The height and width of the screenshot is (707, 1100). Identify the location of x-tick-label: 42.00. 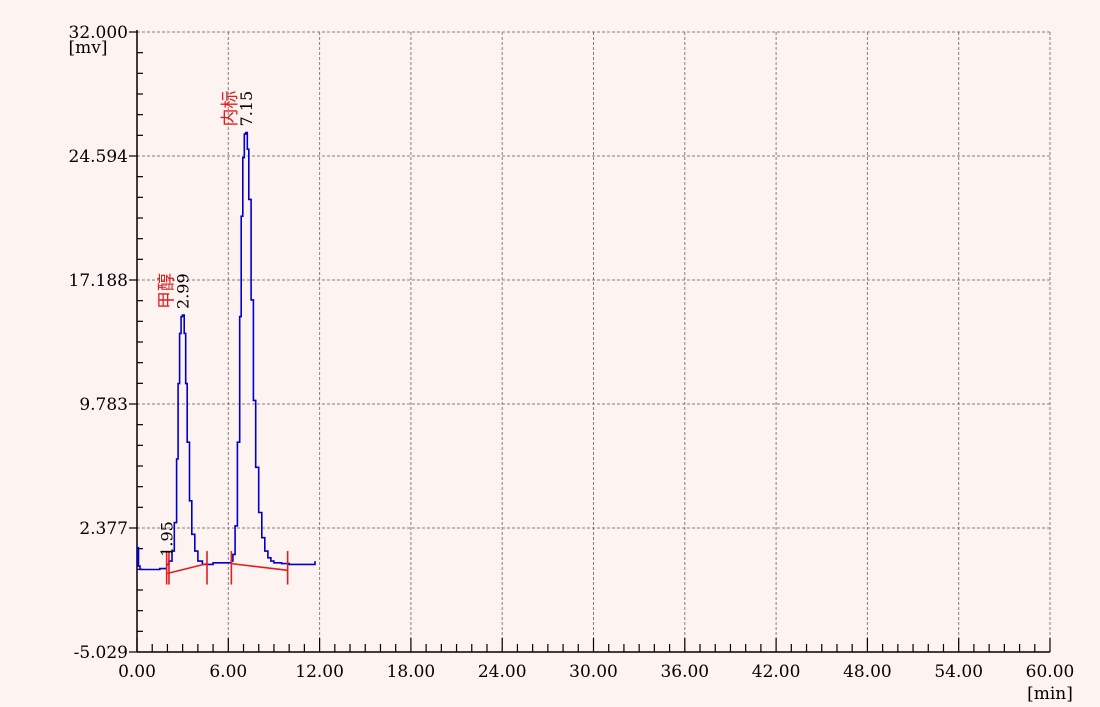
(776, 672).